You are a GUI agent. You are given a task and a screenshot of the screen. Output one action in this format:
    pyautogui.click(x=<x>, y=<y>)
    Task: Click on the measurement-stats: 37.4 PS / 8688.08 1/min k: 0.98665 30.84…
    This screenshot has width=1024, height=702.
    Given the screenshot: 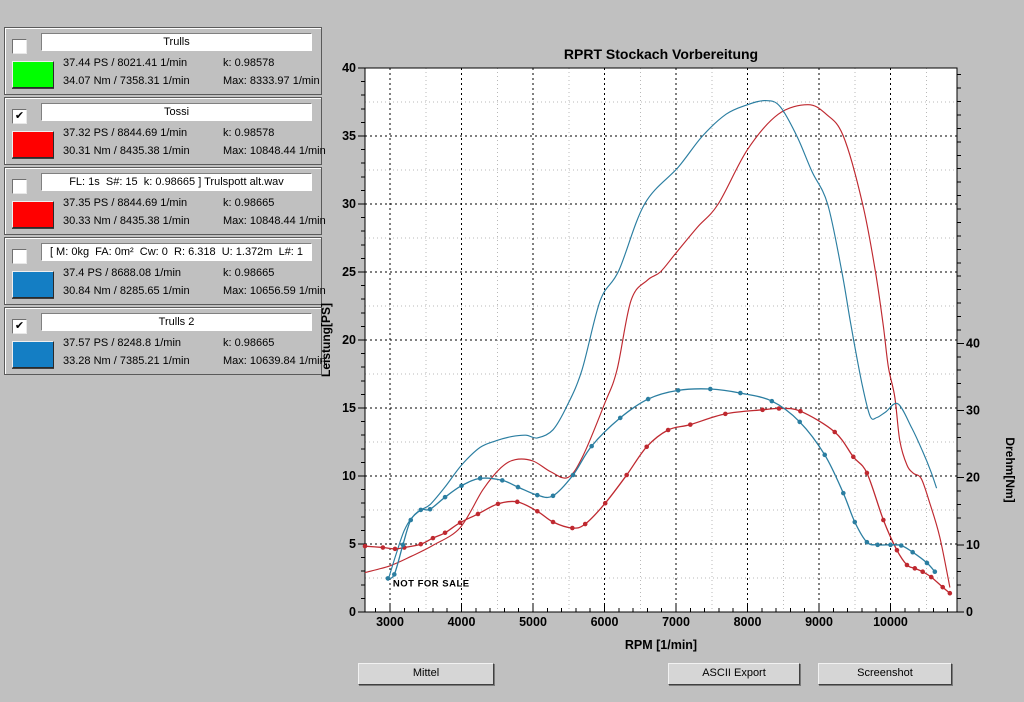 What is the action you would take?
    pyautogui.click(x=193, y=282)
    